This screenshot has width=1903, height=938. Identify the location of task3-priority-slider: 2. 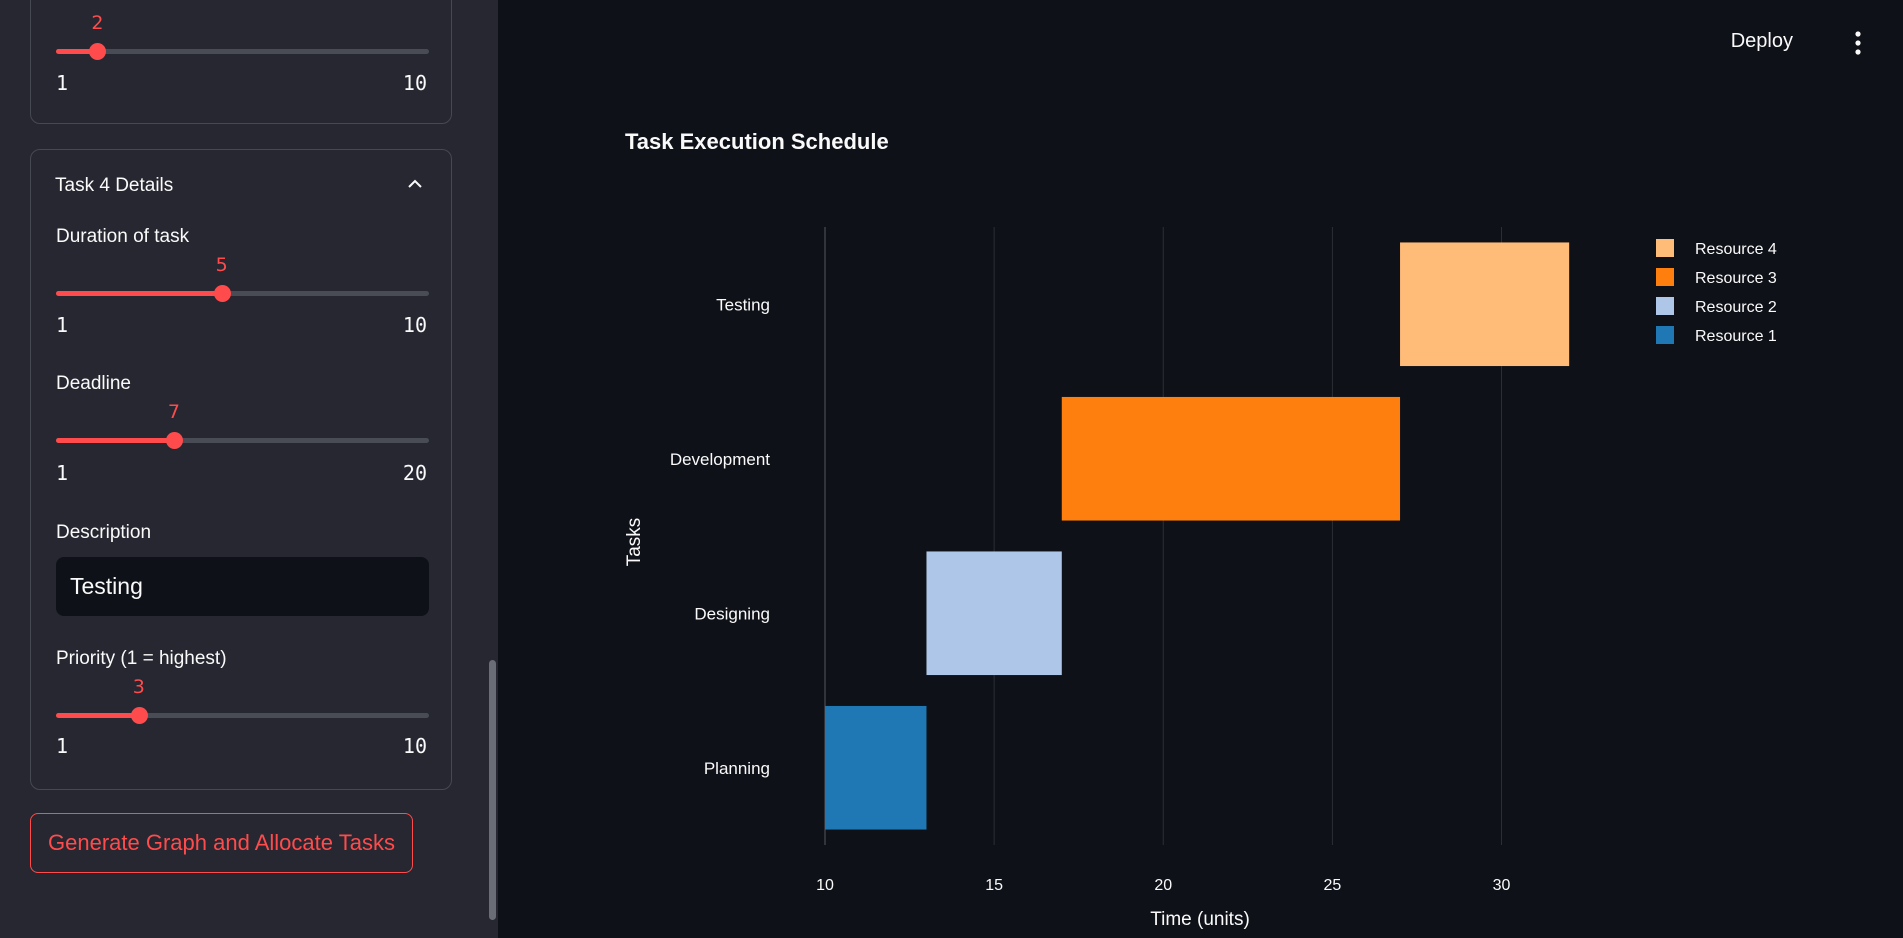
(242, 36).